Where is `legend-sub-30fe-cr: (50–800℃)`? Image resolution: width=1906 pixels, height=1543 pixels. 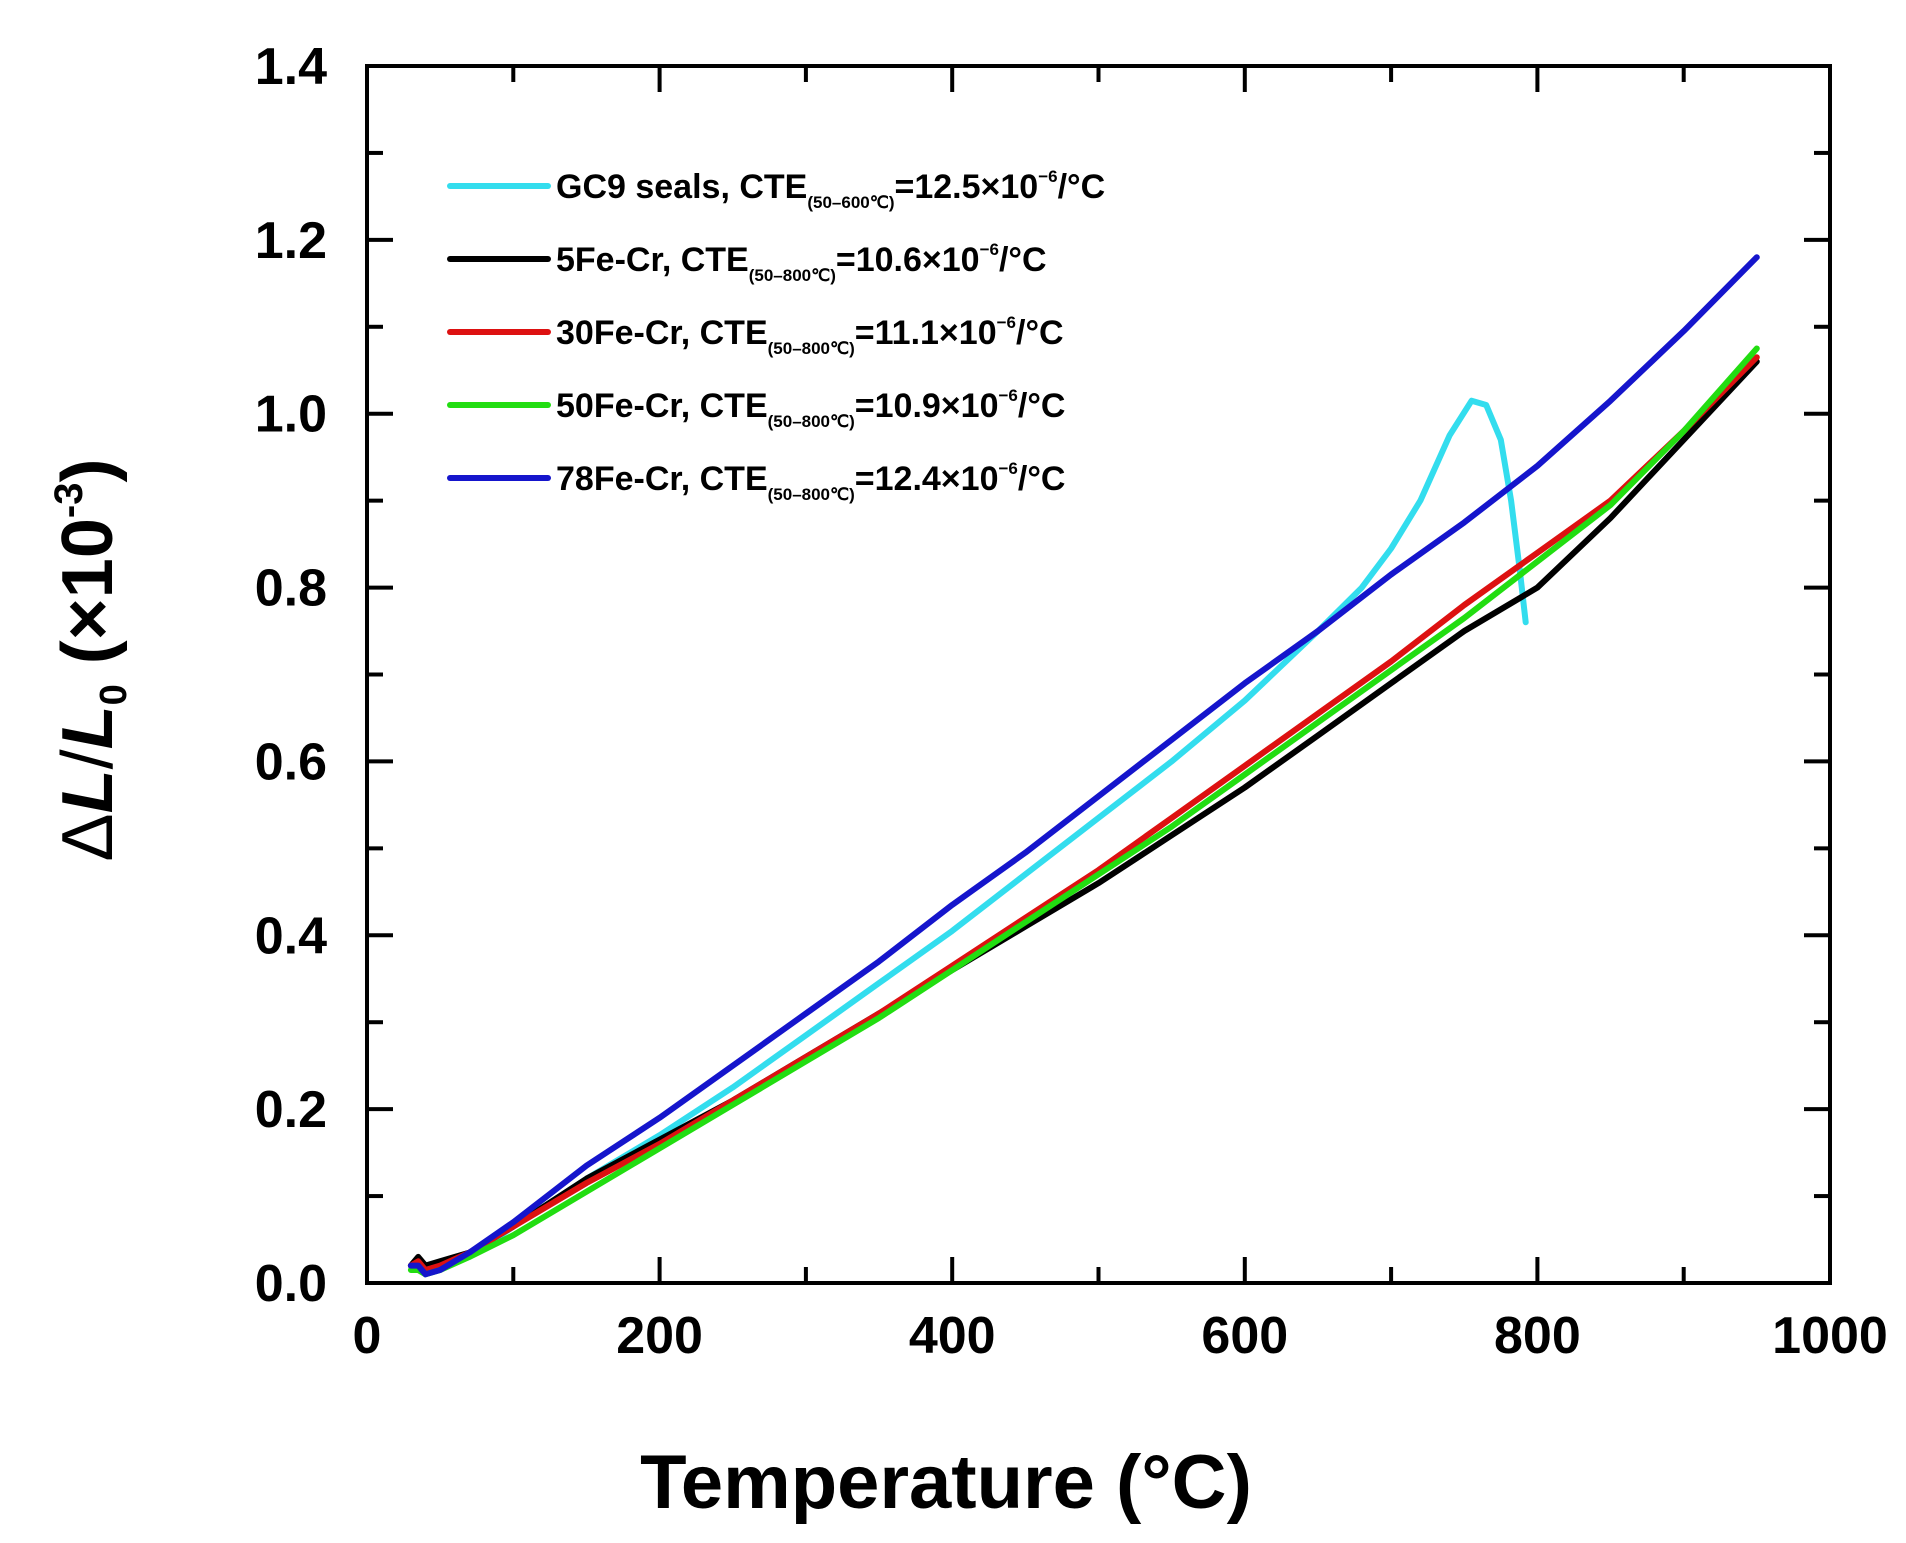
legend-sub-30fe-cr: (50–800℃) is located at coordinates (811, 348).